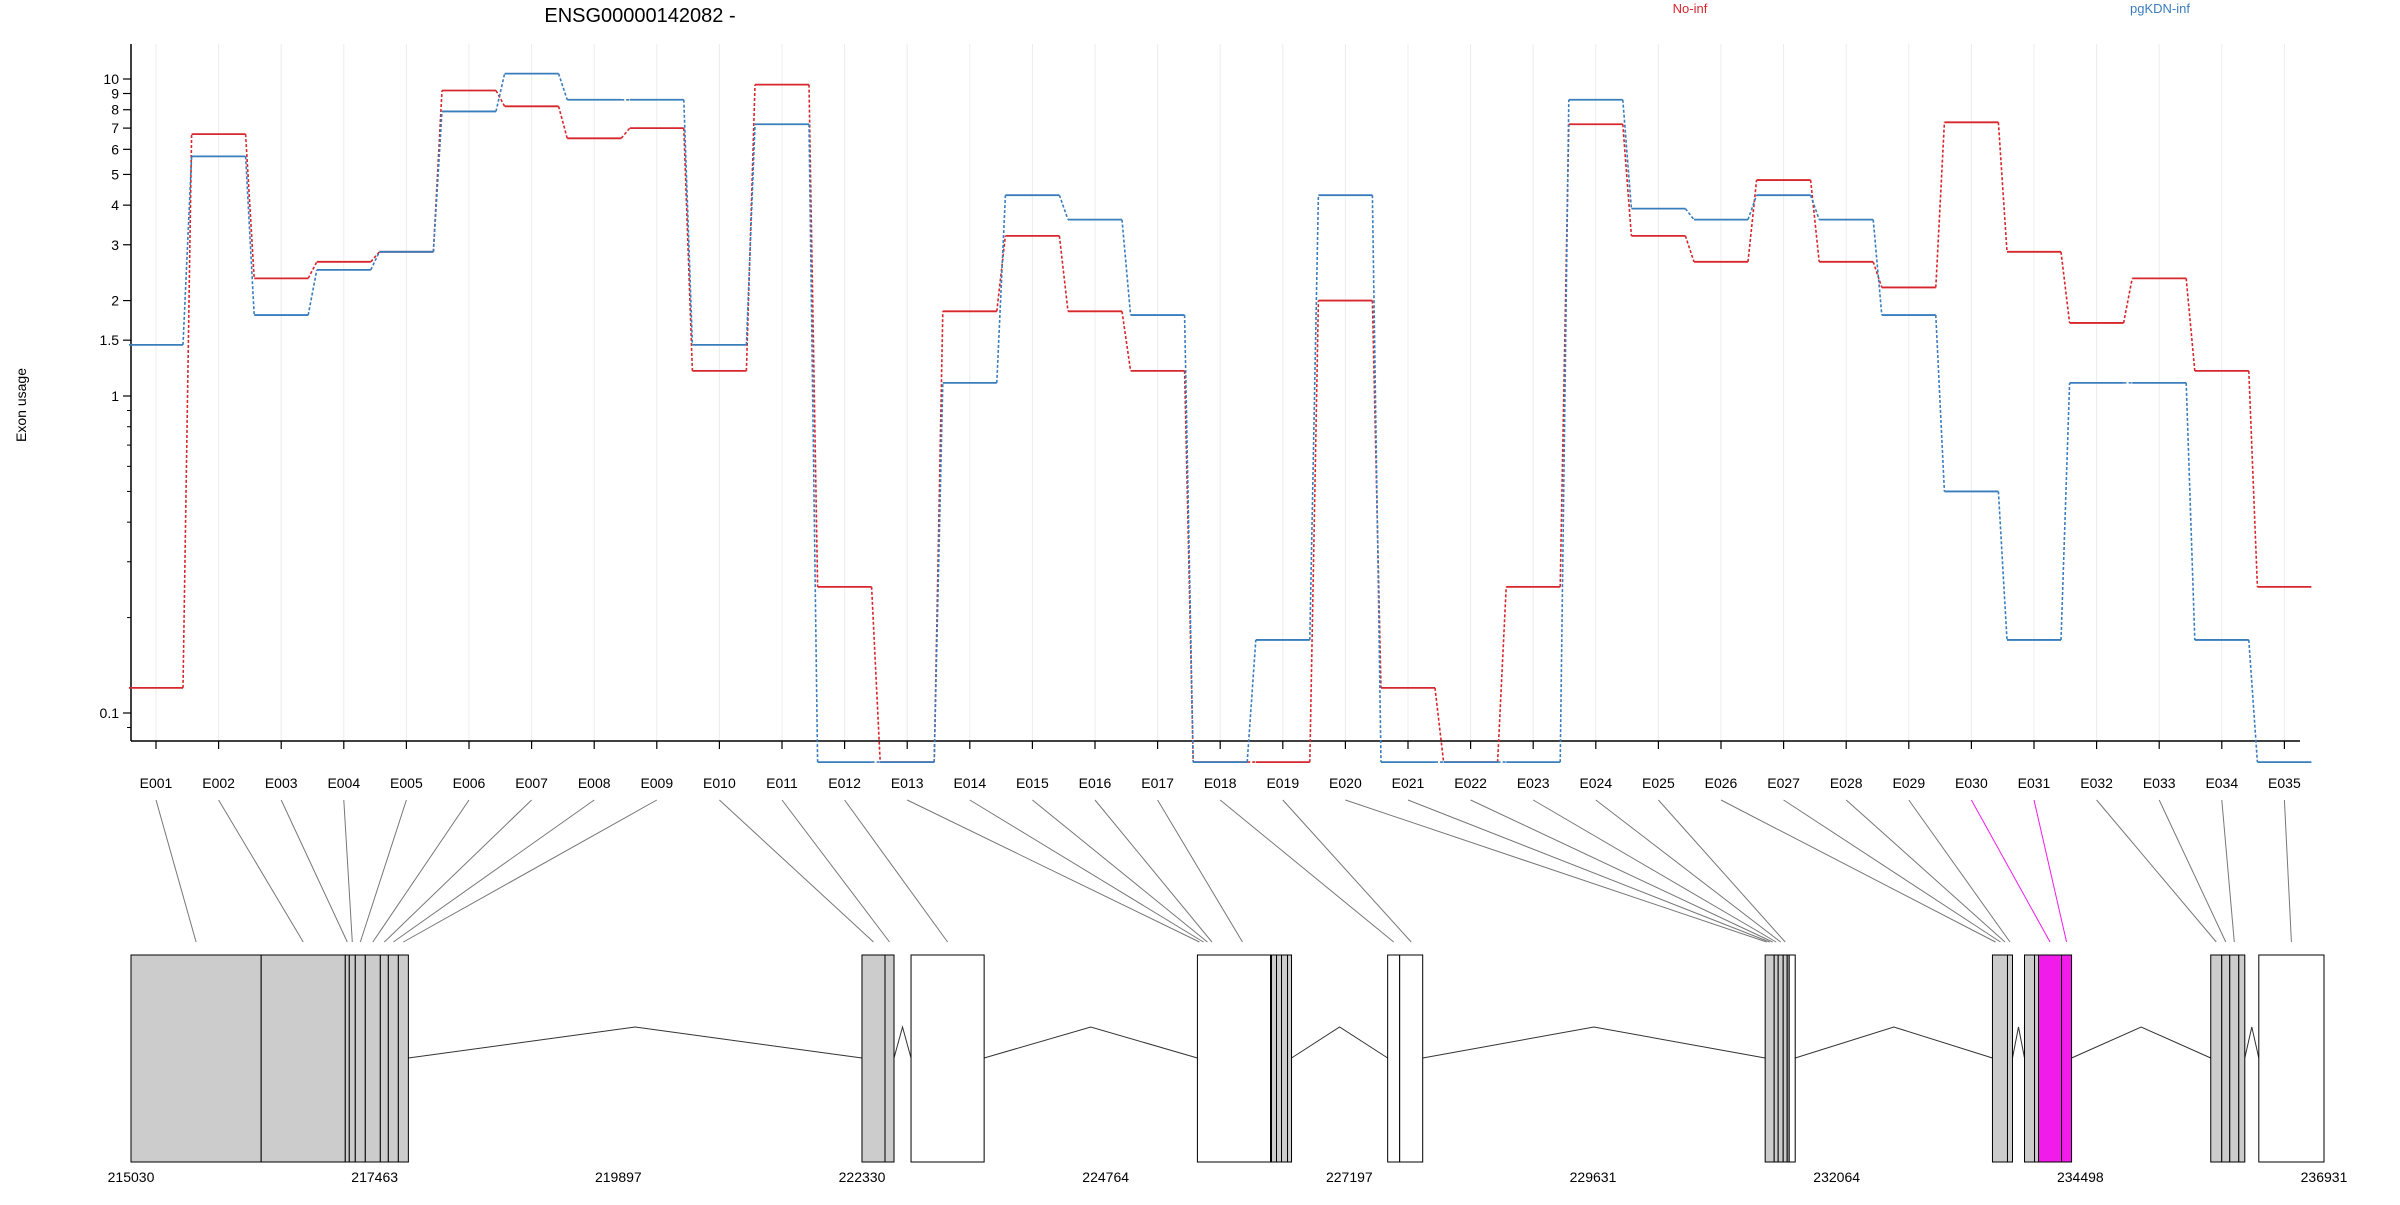  I want to click on x-tick-label-e004: E004, so click(343, 783).